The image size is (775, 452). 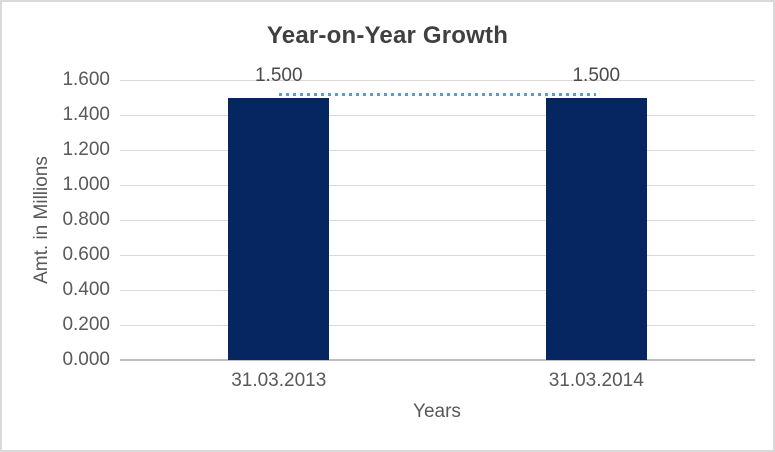 What do you see at coordinates (86, 254) in the screenshot?
I see `y-tick-label: 0.600` at bounding box center [86, 254].